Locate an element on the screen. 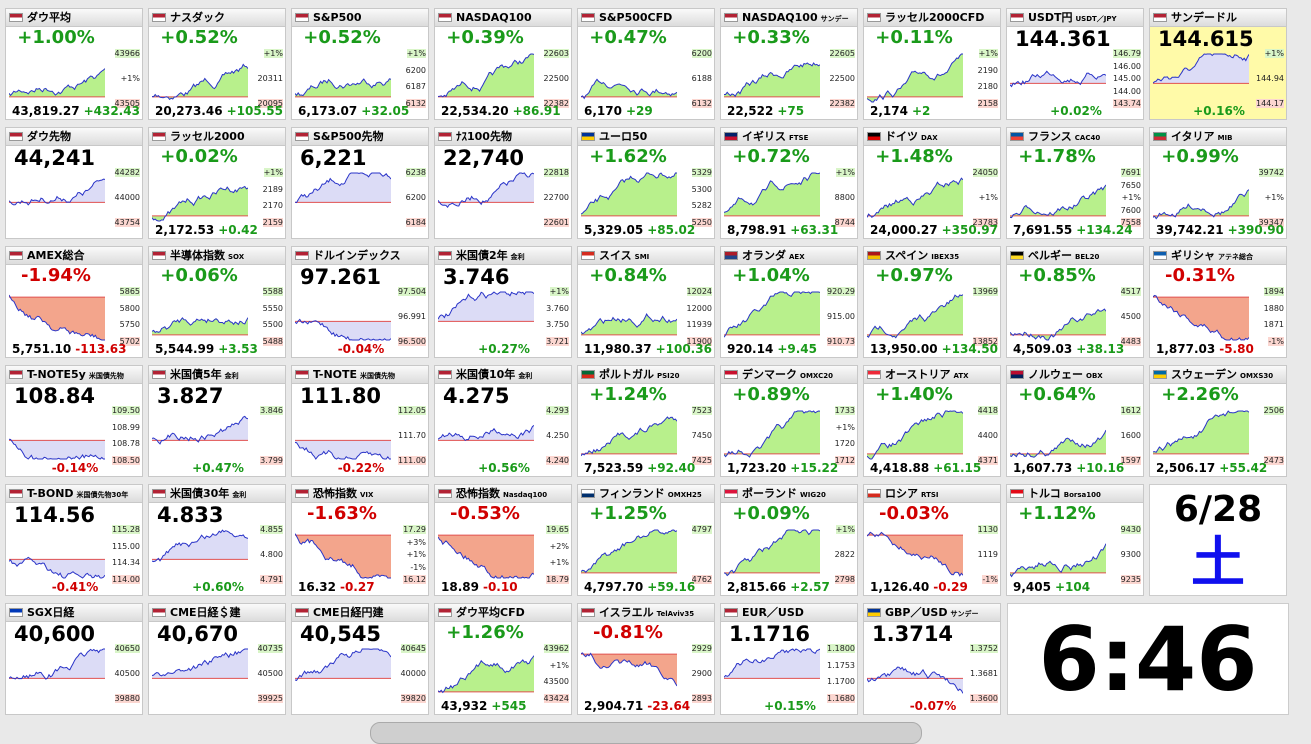 This screenshot has height=744, width=1311. axis-label: 1.1680 is located at coordinates (841, 698).